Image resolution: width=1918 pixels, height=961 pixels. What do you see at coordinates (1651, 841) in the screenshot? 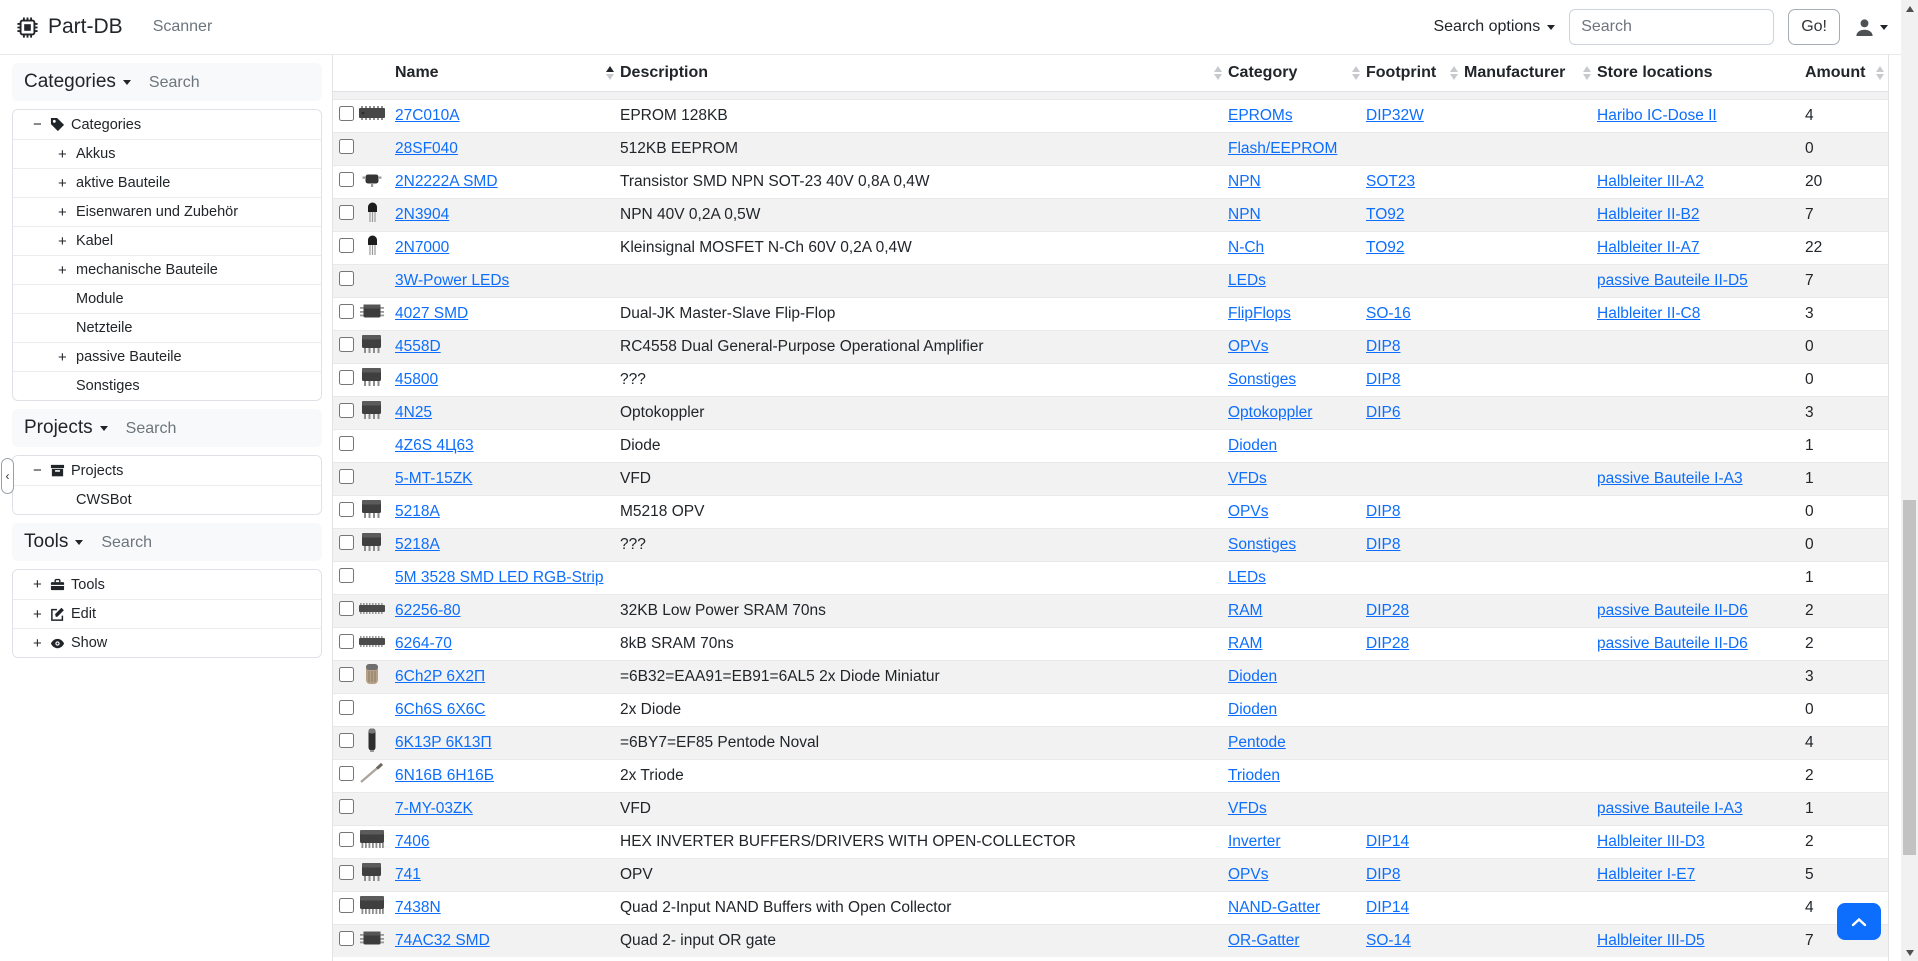
I see `store-location-link: Halbleiter III-D3` at bounding box center [1651, 841].